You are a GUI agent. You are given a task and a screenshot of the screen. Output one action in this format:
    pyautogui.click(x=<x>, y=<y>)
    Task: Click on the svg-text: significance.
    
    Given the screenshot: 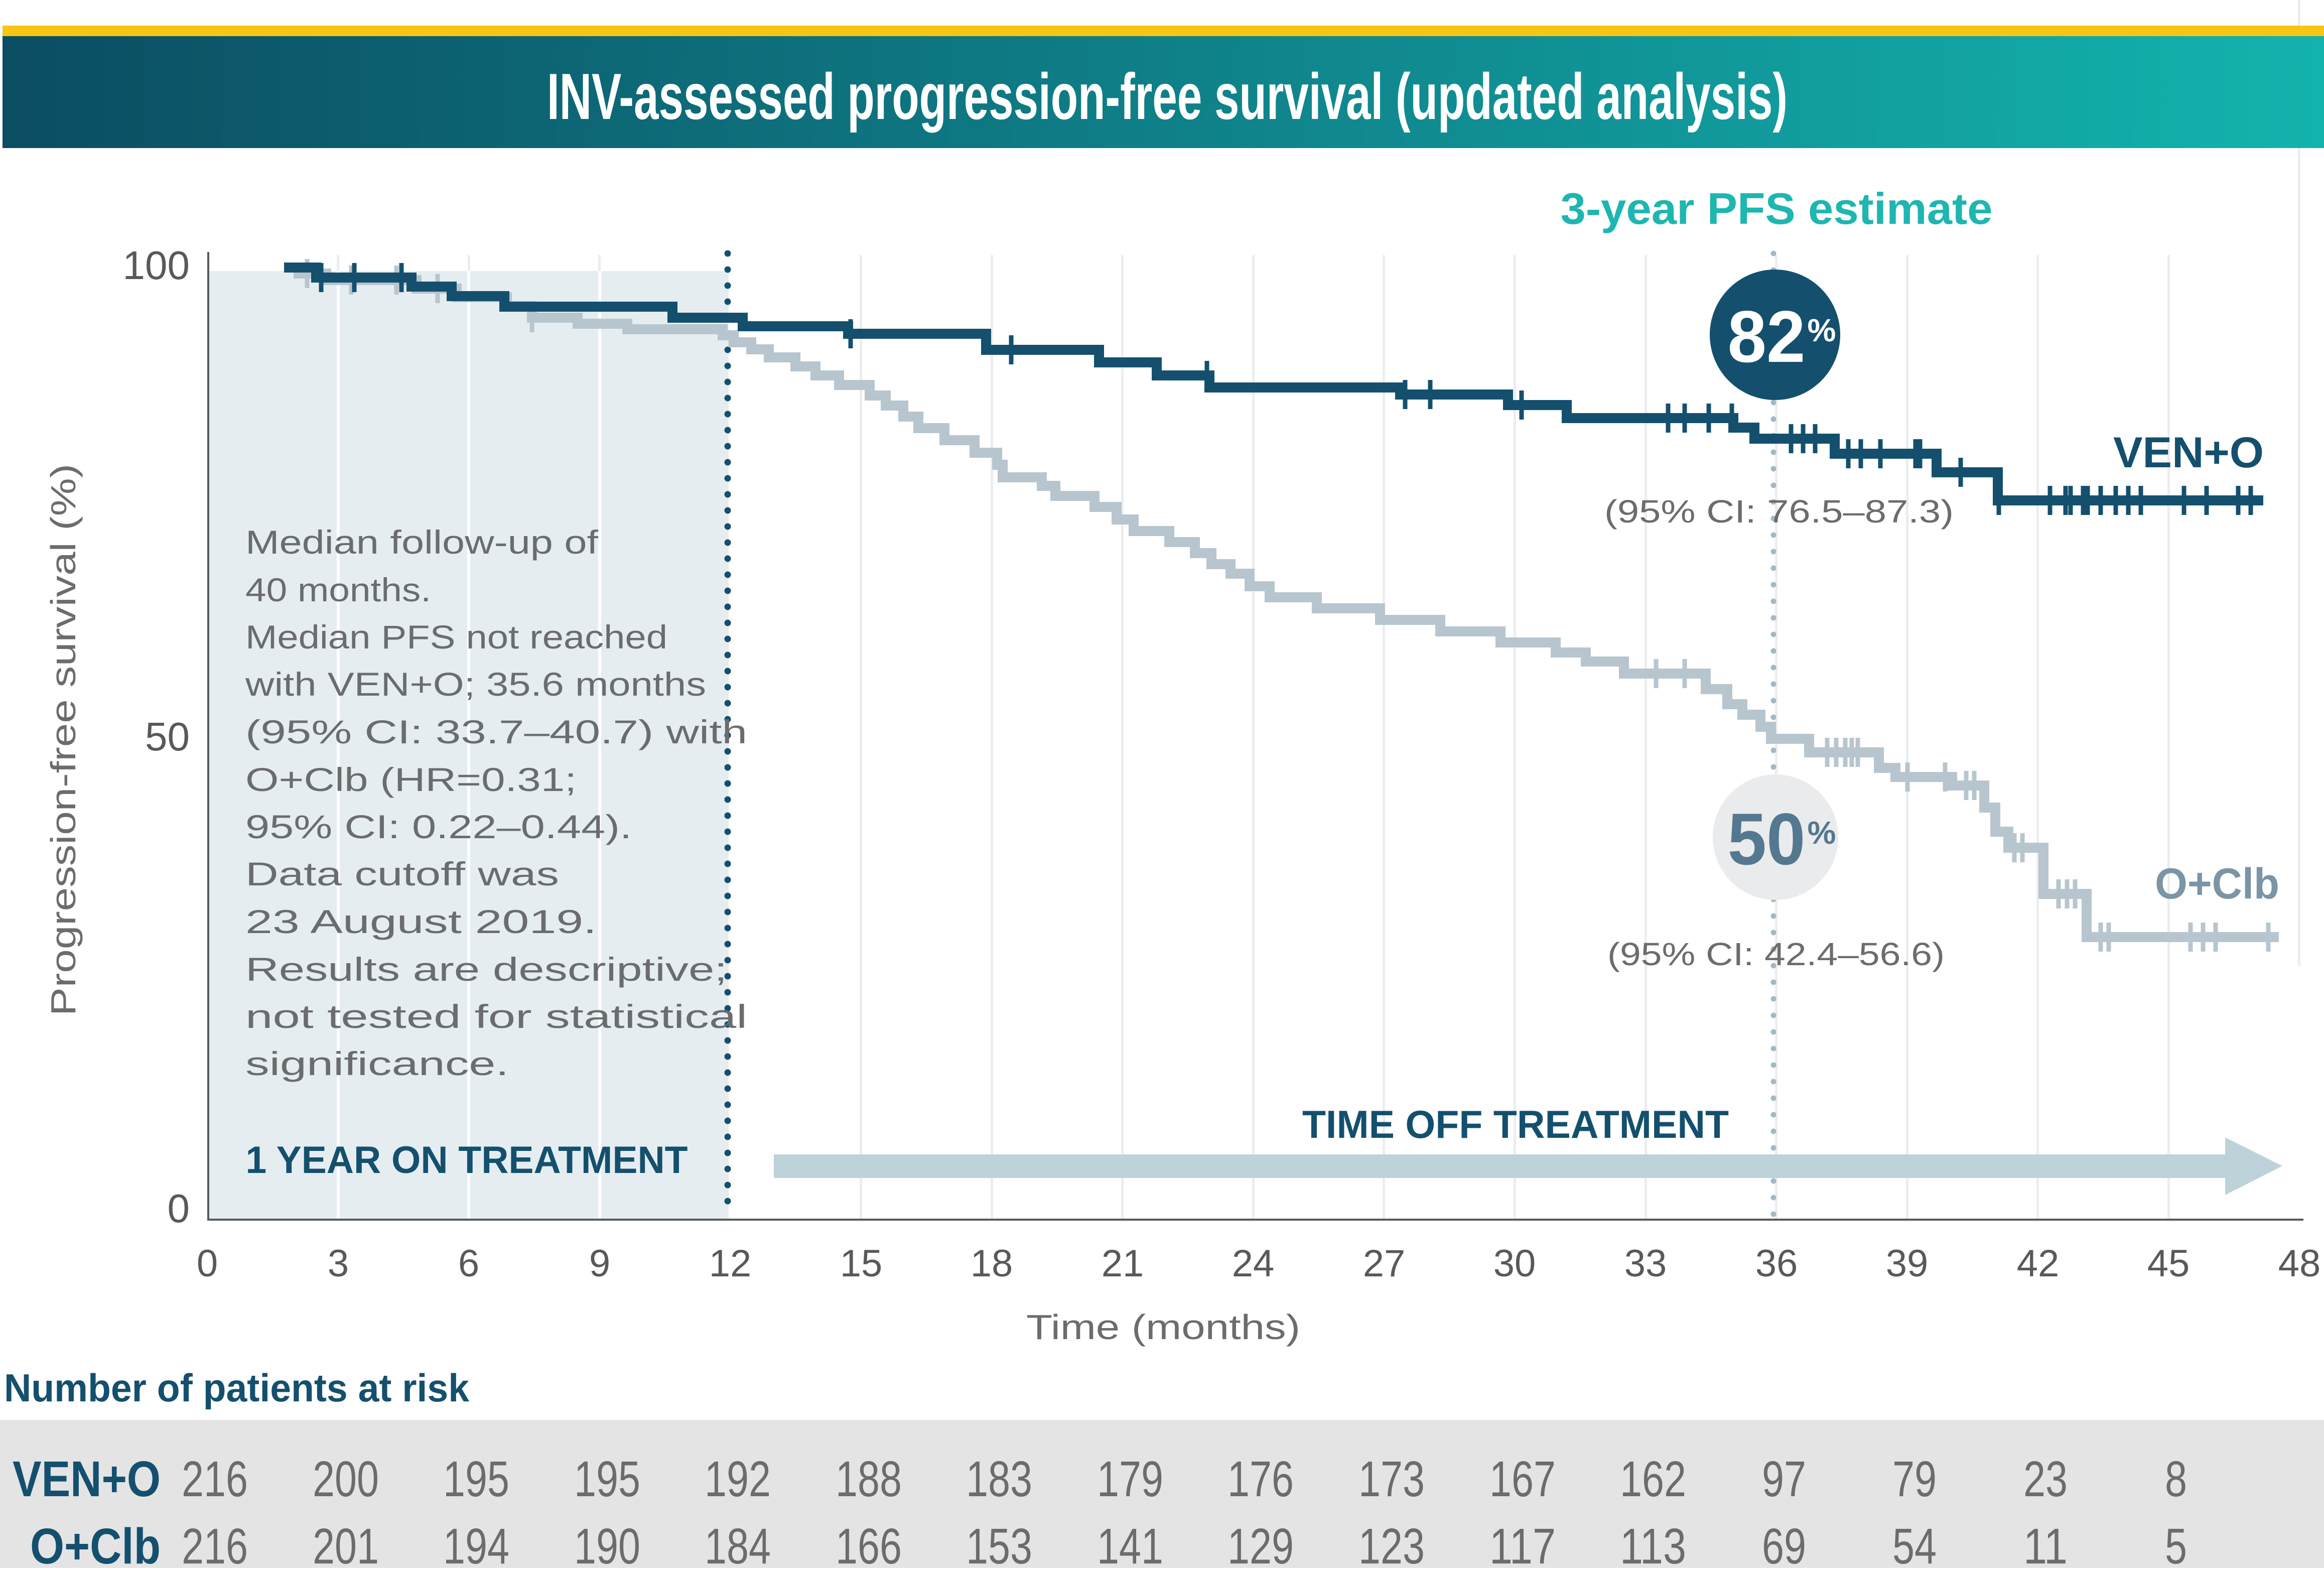 What is the action you would take?
    pyautogui.click(x=377, y=1063)
    